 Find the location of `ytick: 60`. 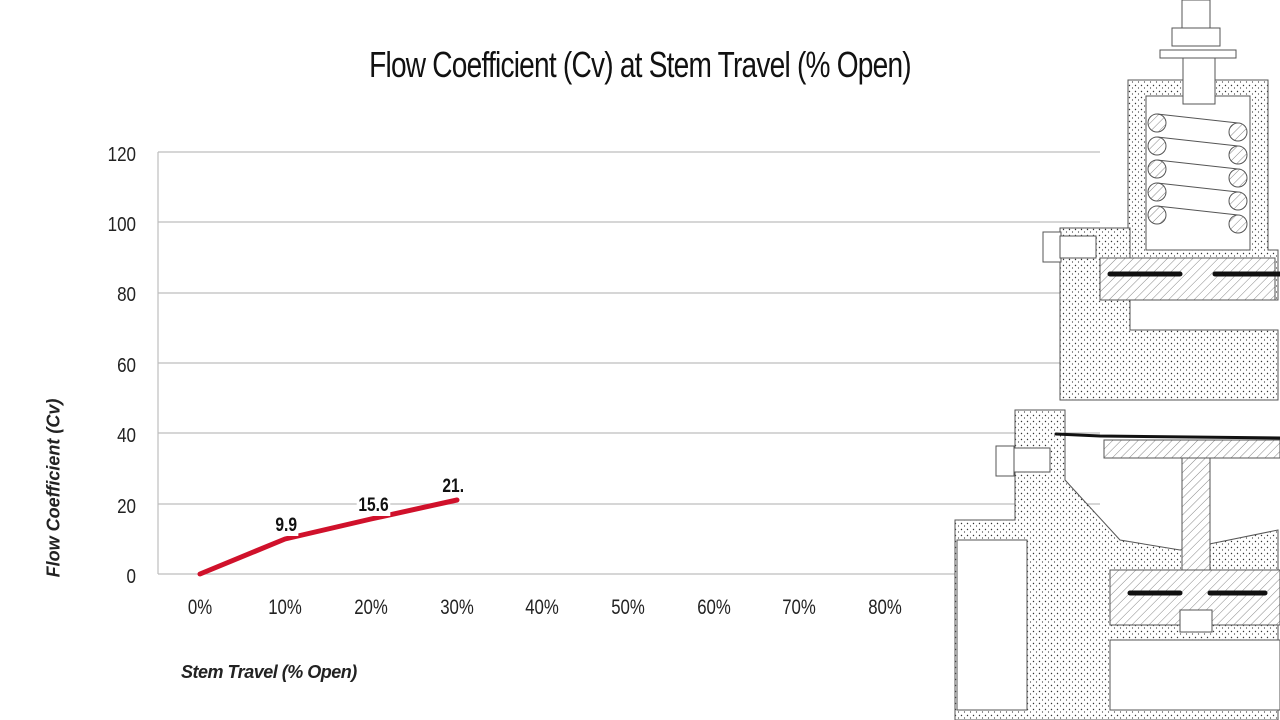

ytick: 60 is located at coordinates (126, 366).